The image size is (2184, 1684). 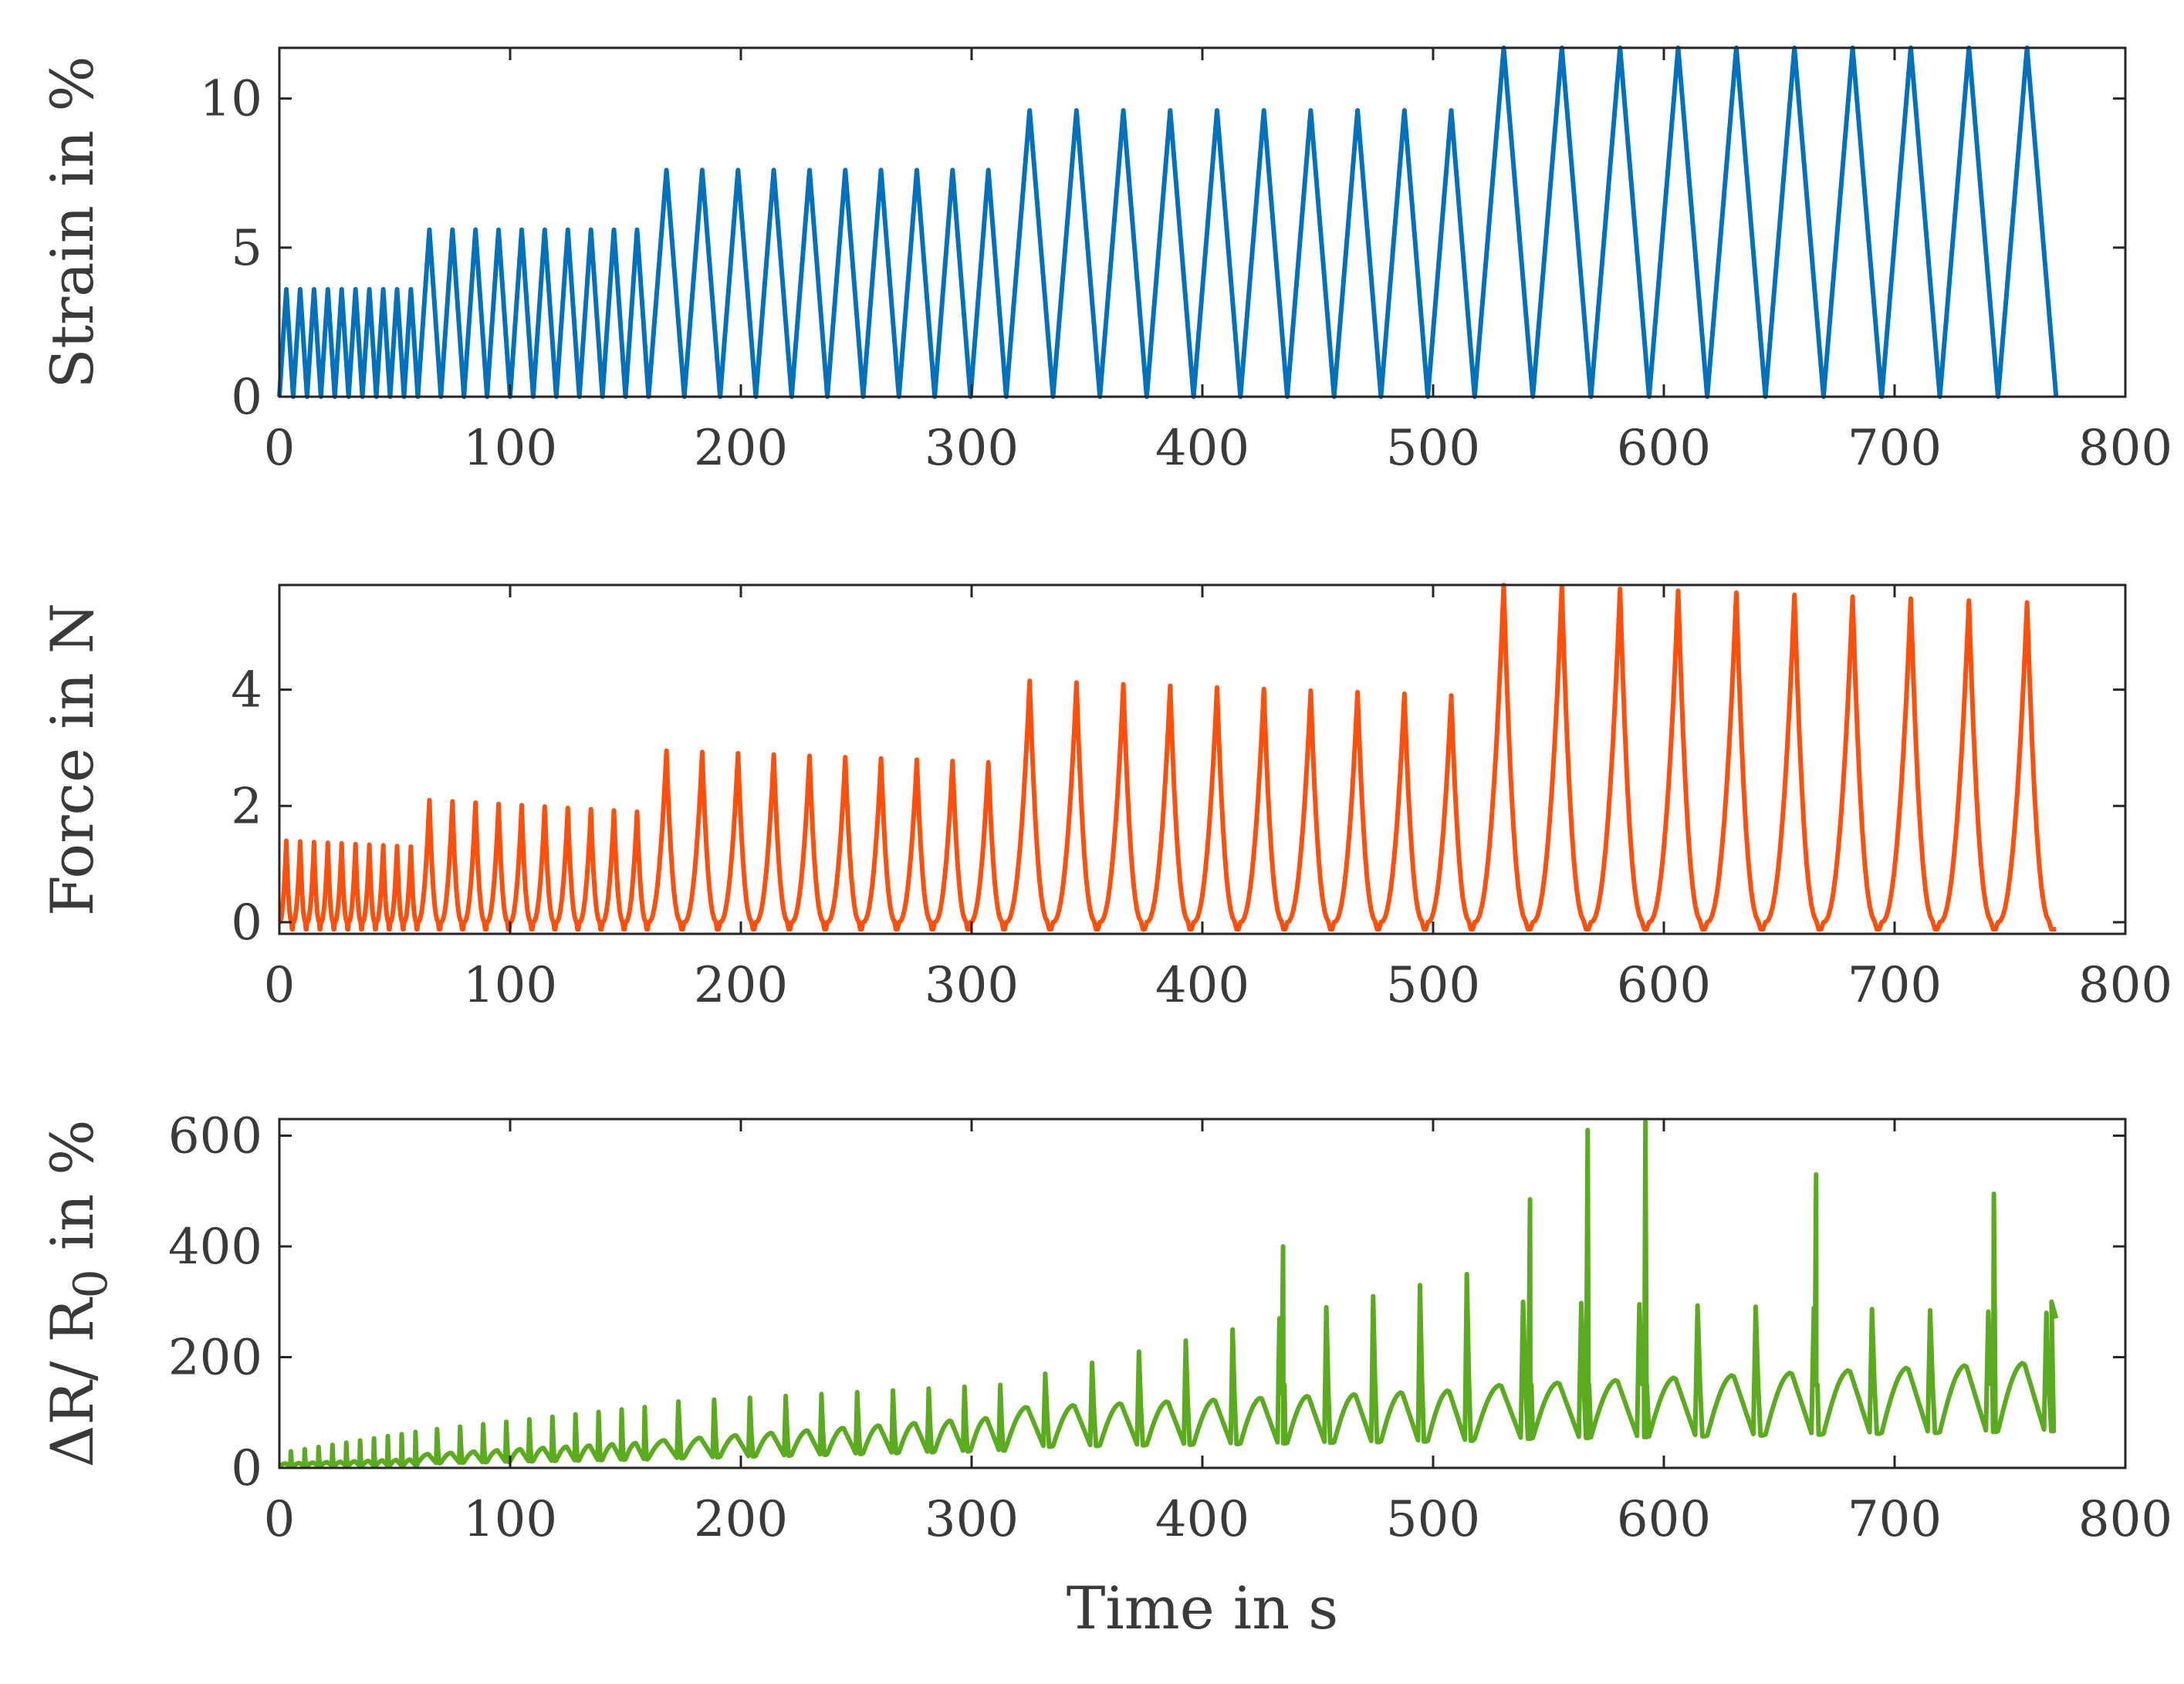 What do you see at coordinates (2125, 448) in the screenshot?
I see `strain-xtick-label: 800` at bounding box center [2125, 448].